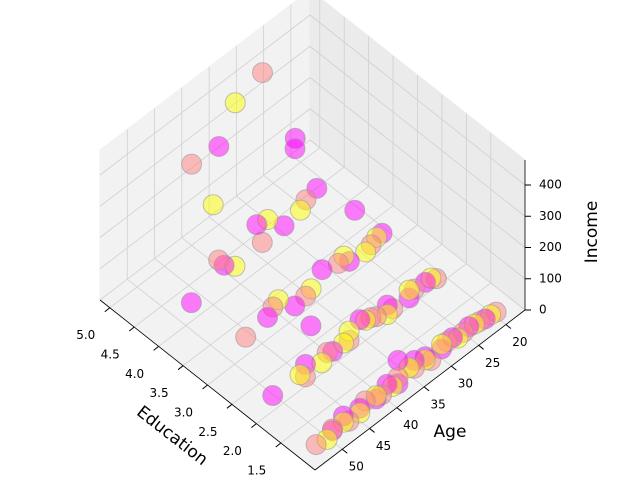 Image resolution: width=640 pixels, height=480 pixels. What do you see at coordinates (550, 216) in the screenshot?
I see `z-tick-label: 300` at bounding box center [550, 216].